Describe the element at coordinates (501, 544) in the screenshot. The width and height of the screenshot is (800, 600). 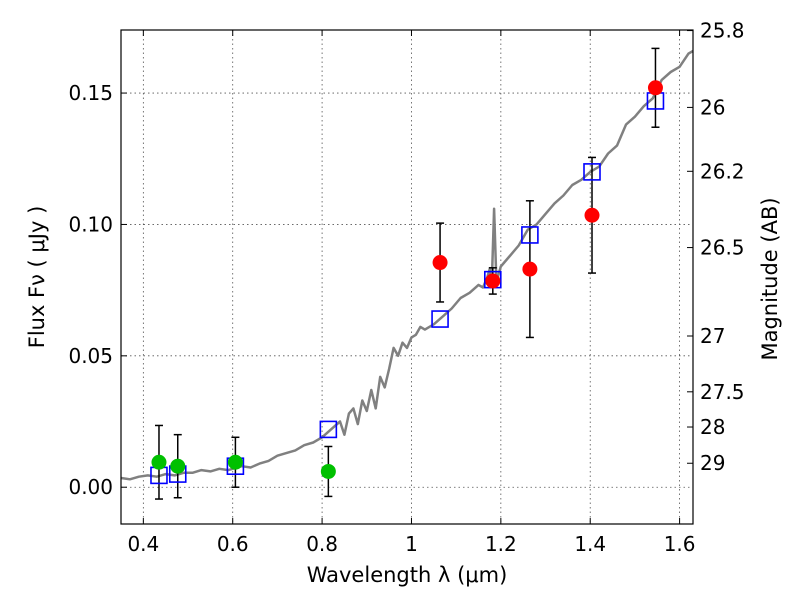
I see `x-tick-label: 1.2` at that location.